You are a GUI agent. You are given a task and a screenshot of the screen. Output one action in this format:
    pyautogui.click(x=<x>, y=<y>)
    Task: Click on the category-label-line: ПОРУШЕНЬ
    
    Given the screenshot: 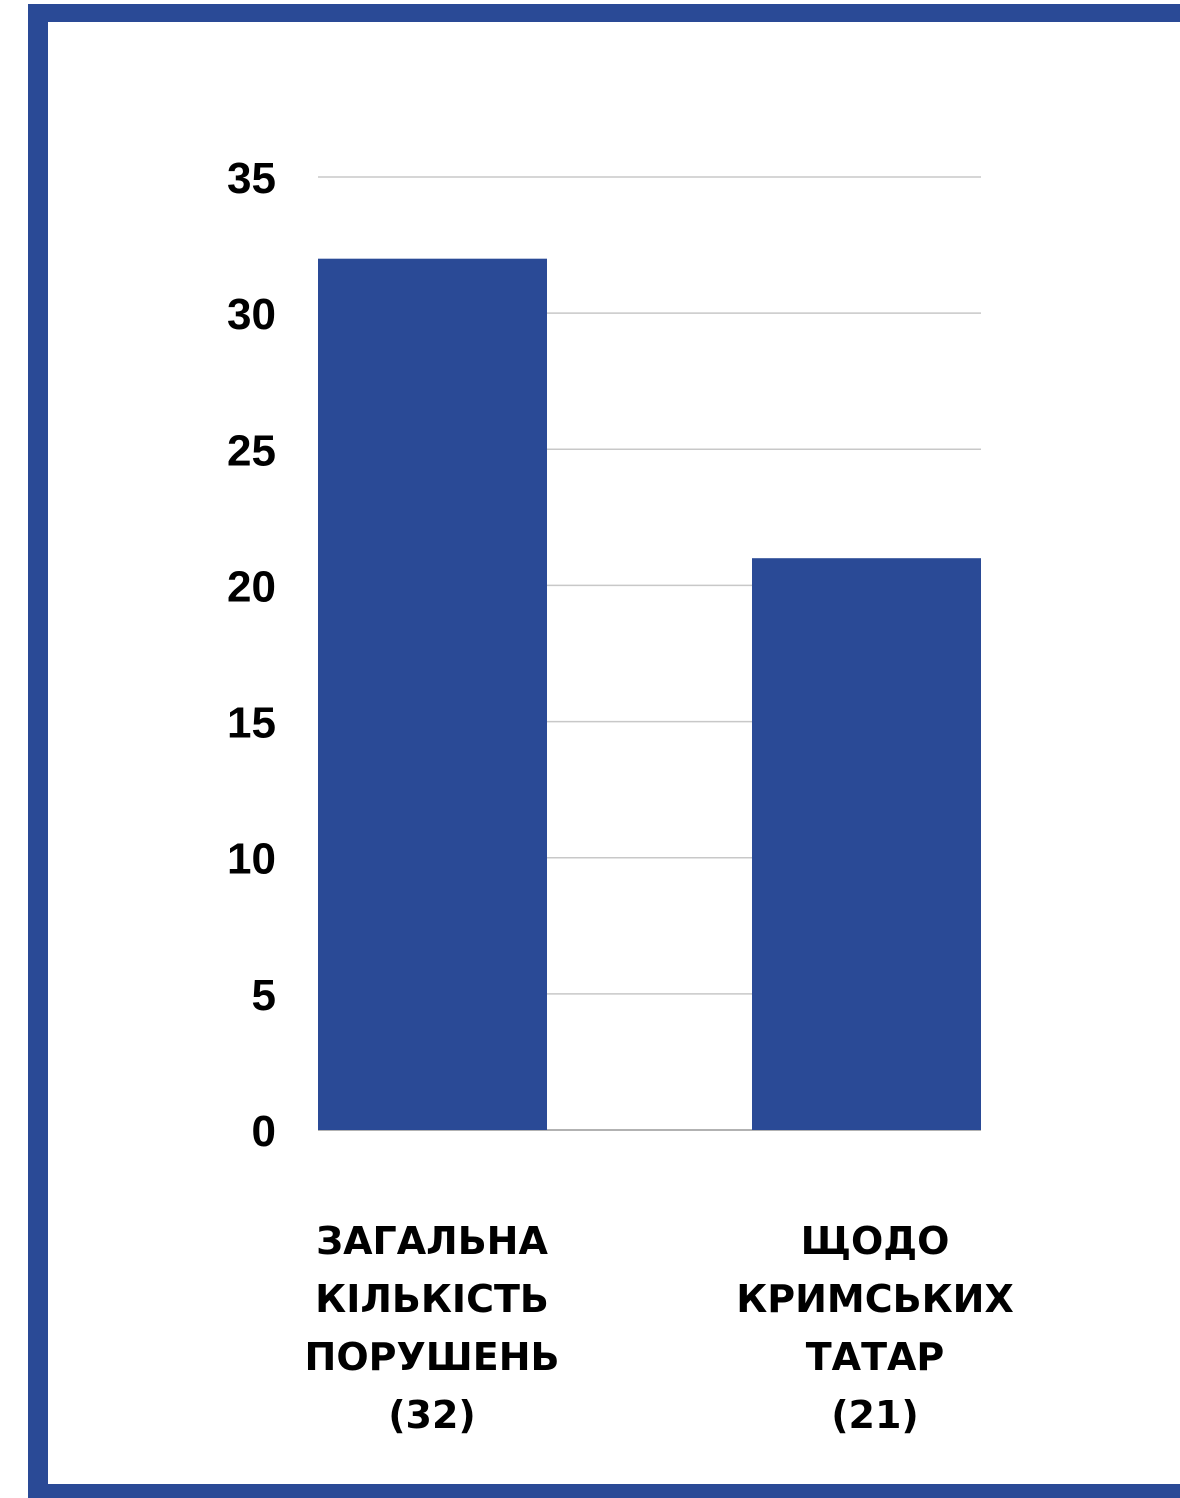 What is the action you would take?
    pyautogui.click(x=432, y=1357)
    